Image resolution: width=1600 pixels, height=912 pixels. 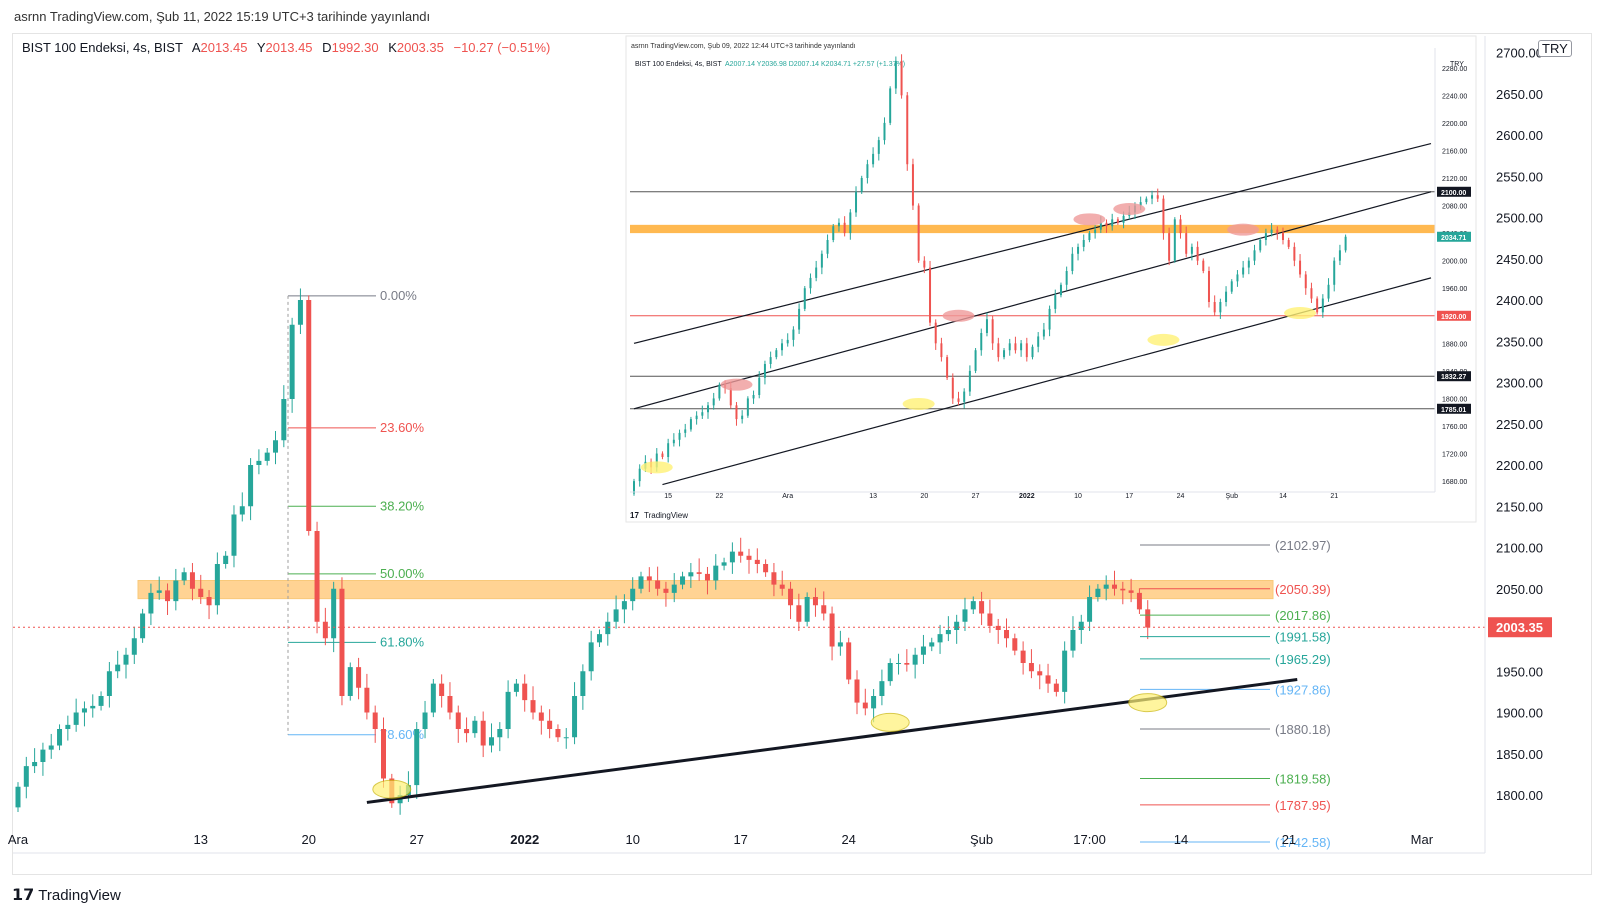 I want to click on time-tick-label: Mar, so click(x=1422, y=839).